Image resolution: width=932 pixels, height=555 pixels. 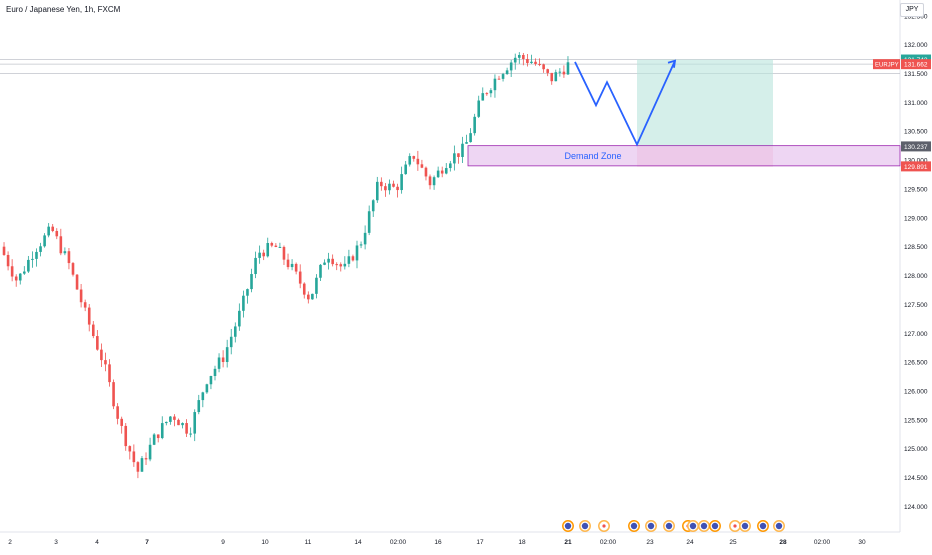 What do you see at coordinates (690, 542) in the screenshot?
I see `x-tick-label: 24` at bounding box center [690, 542].